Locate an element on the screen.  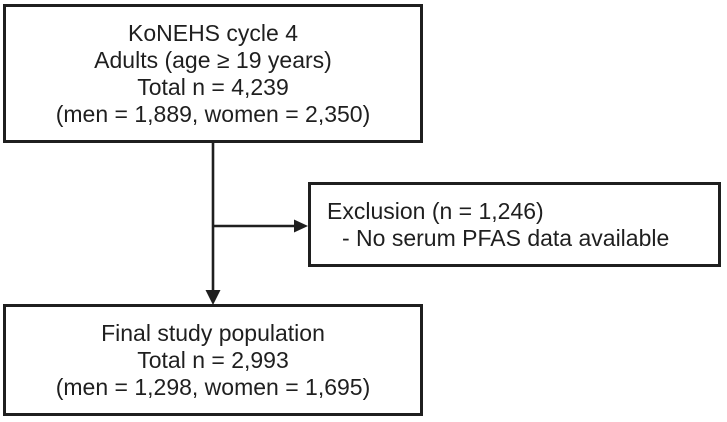
final-population-box-line: Total n = 2,993 is located at coordinates (213, 359).